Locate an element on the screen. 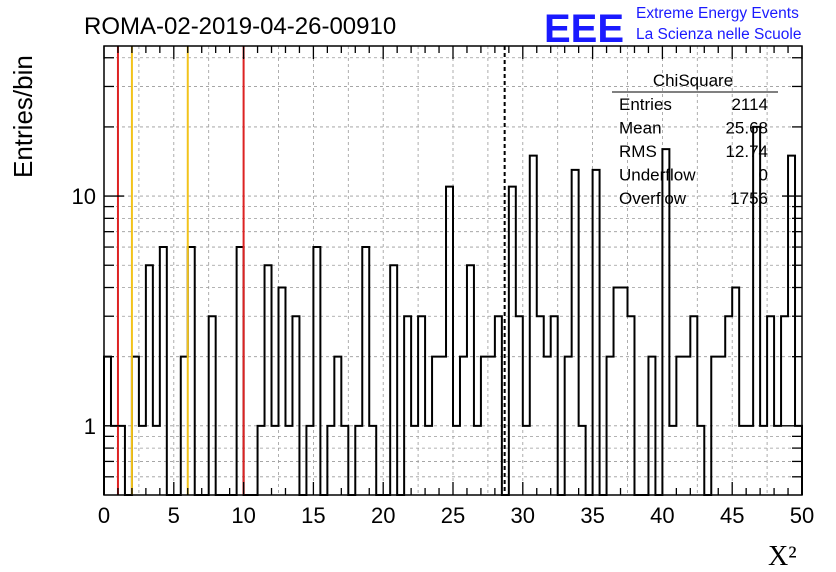  x-tick-label: 30 is located at coordinates (523, 515).